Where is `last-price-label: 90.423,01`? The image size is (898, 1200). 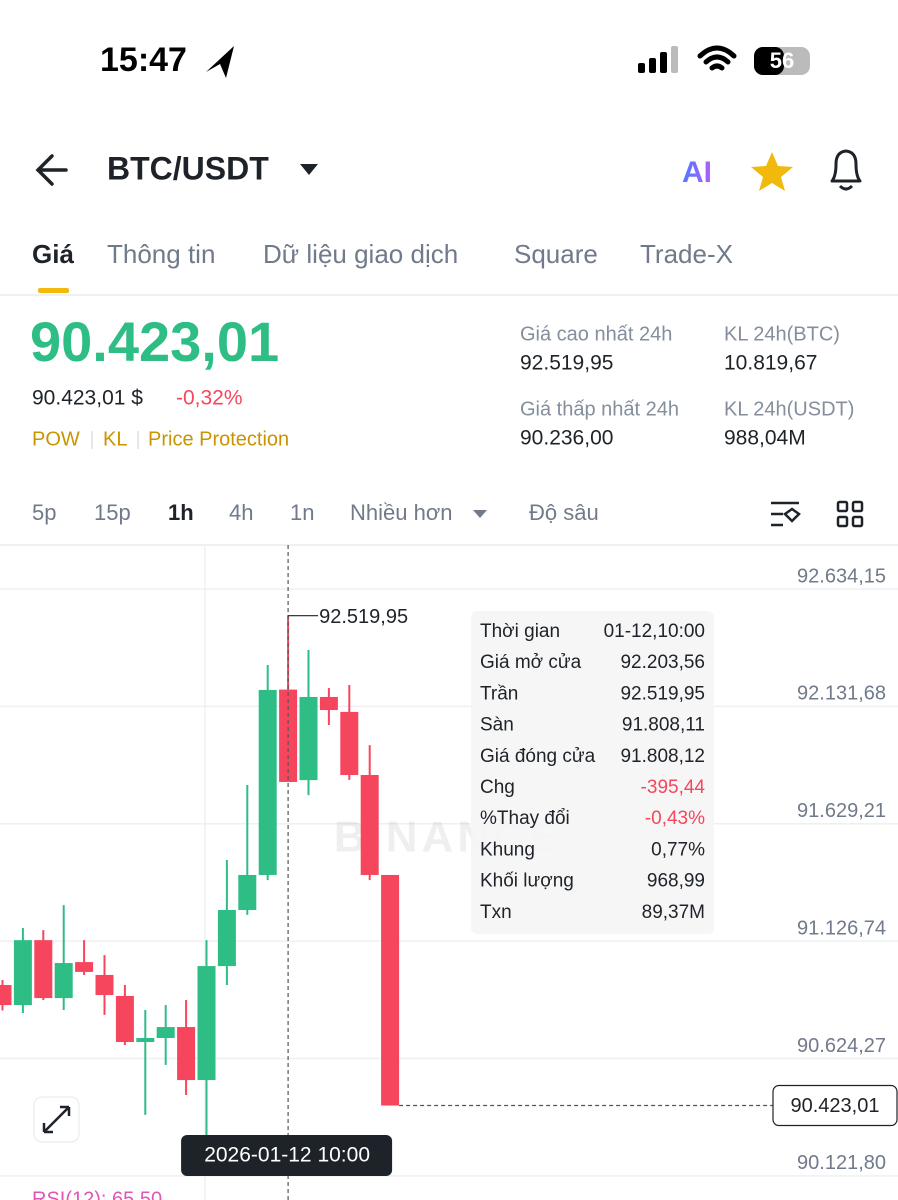
last-price-label: 90.423,01 is located at coordinates (835, 1106).